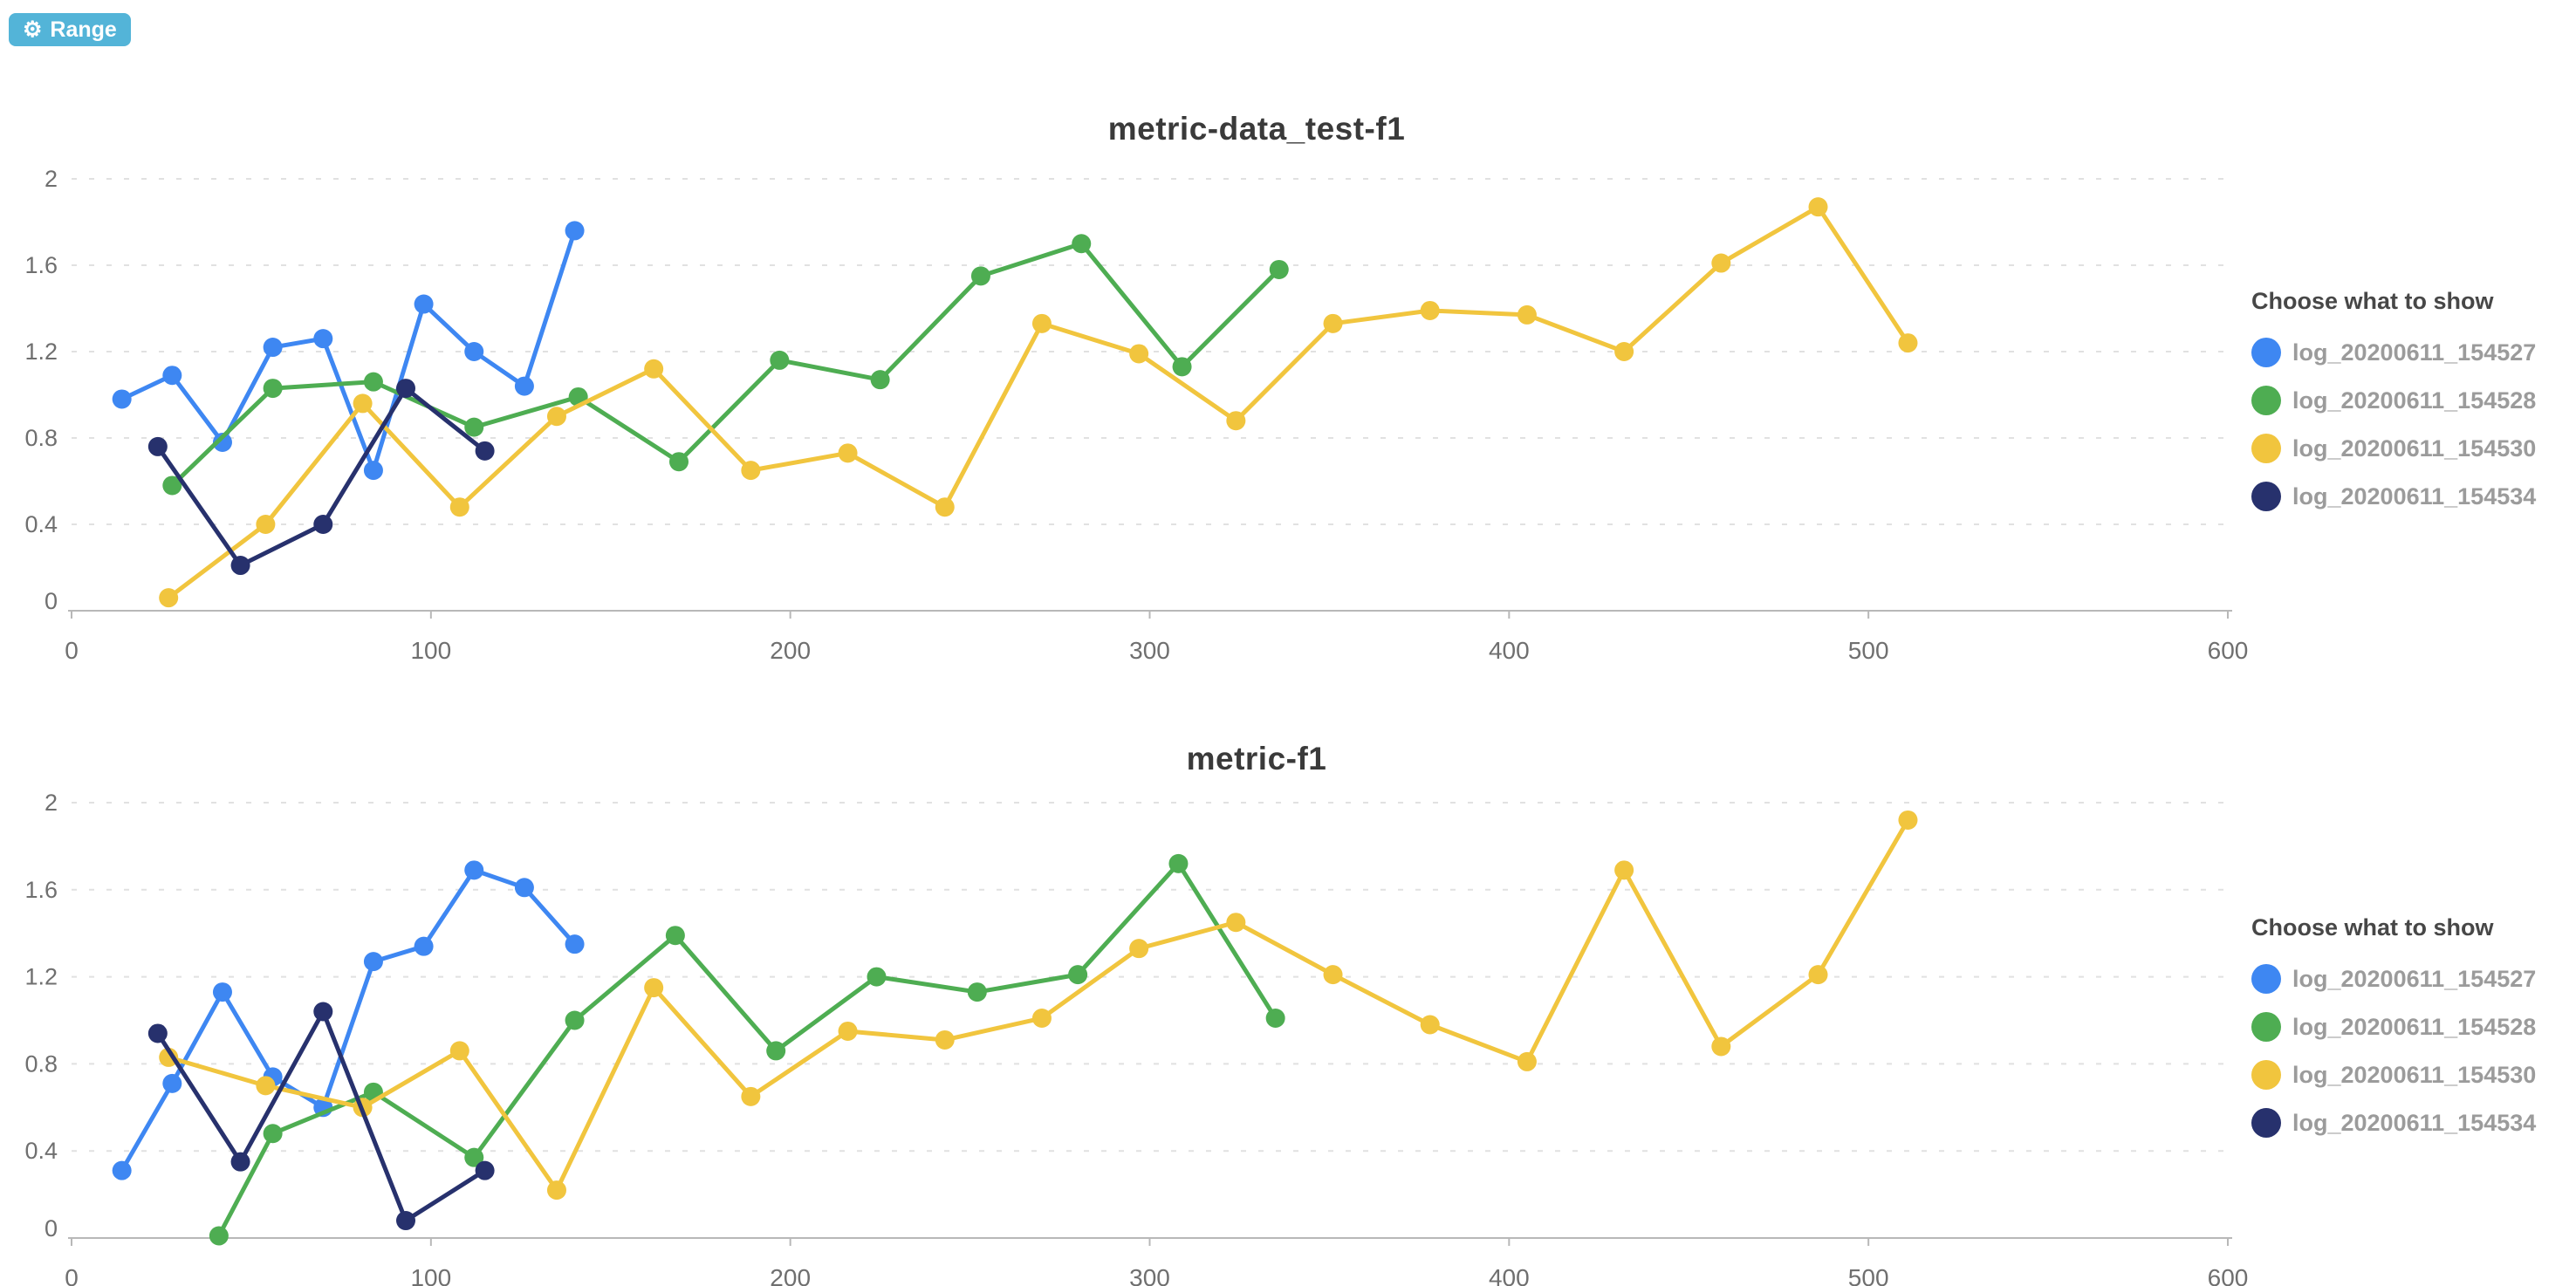  I want to click on gear-icon: ⚙, so click(33, 30).